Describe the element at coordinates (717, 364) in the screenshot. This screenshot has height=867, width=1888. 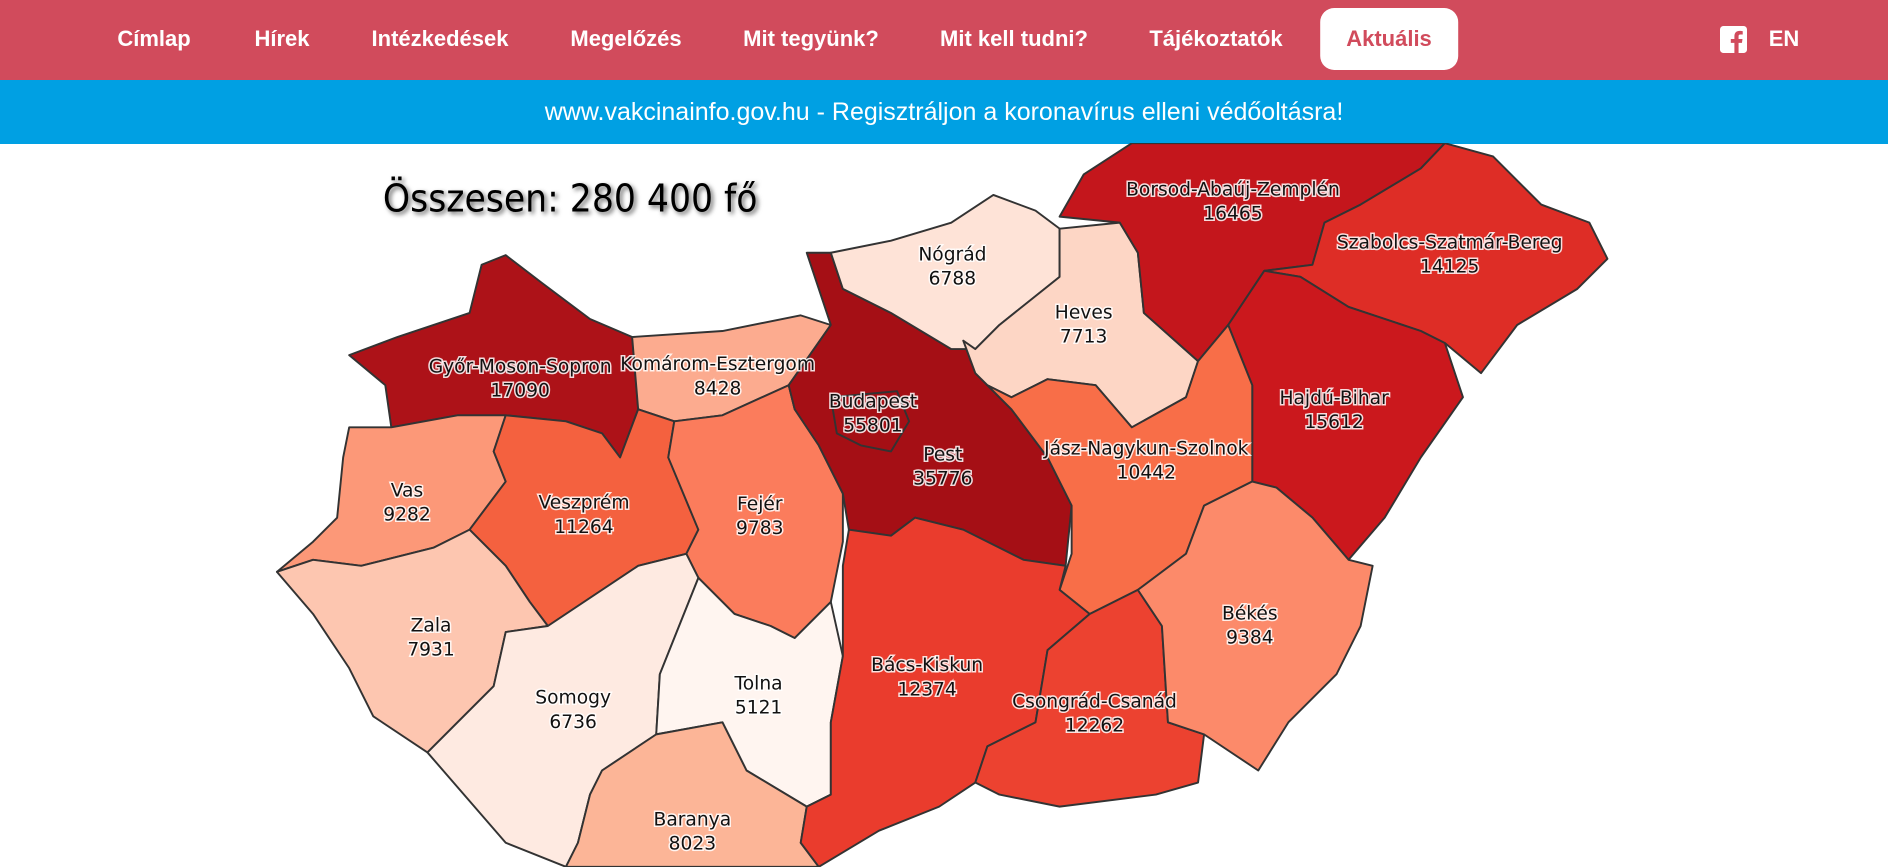
I see `region-name: Komárom-Esztergom` at that location.